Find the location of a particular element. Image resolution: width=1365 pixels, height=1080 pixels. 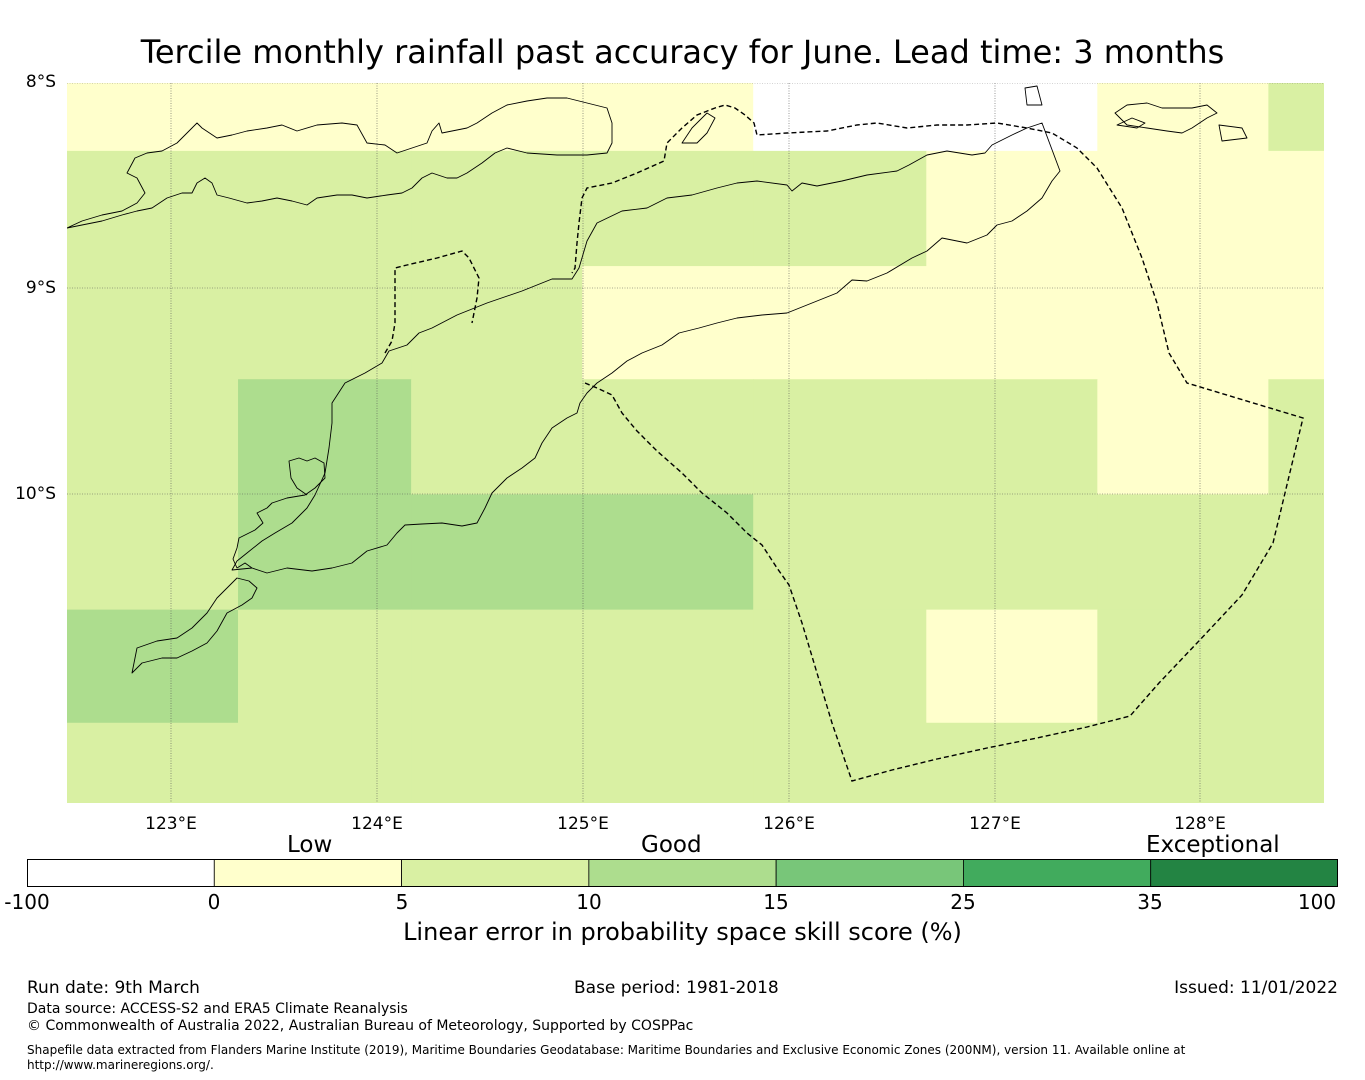

grid-cell-r3-c3 is located at coordinates (668, 437).